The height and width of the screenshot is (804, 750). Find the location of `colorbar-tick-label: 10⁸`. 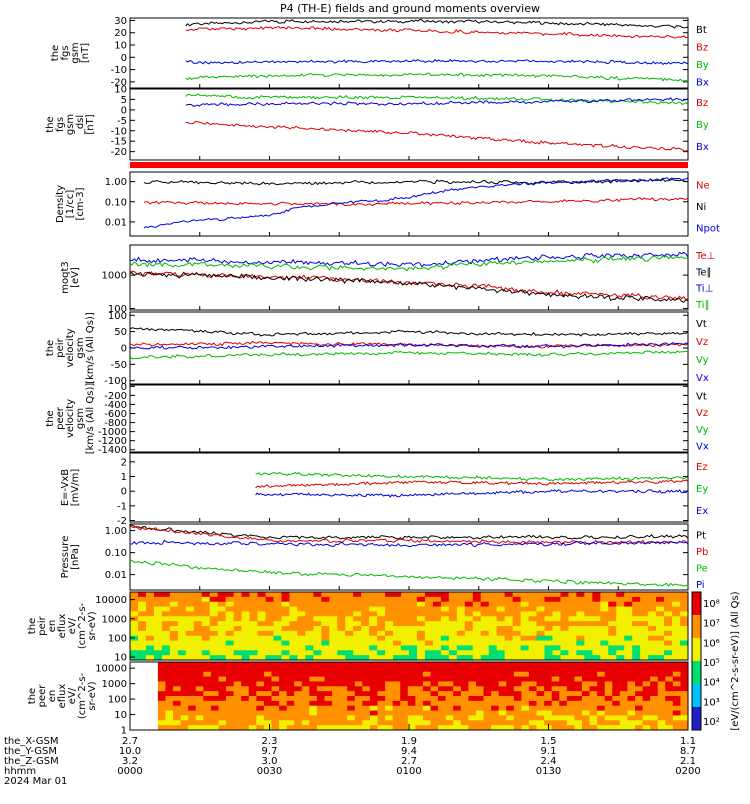

colorbar-tick-label: 10⁸ is located at coordinates (711, 604).